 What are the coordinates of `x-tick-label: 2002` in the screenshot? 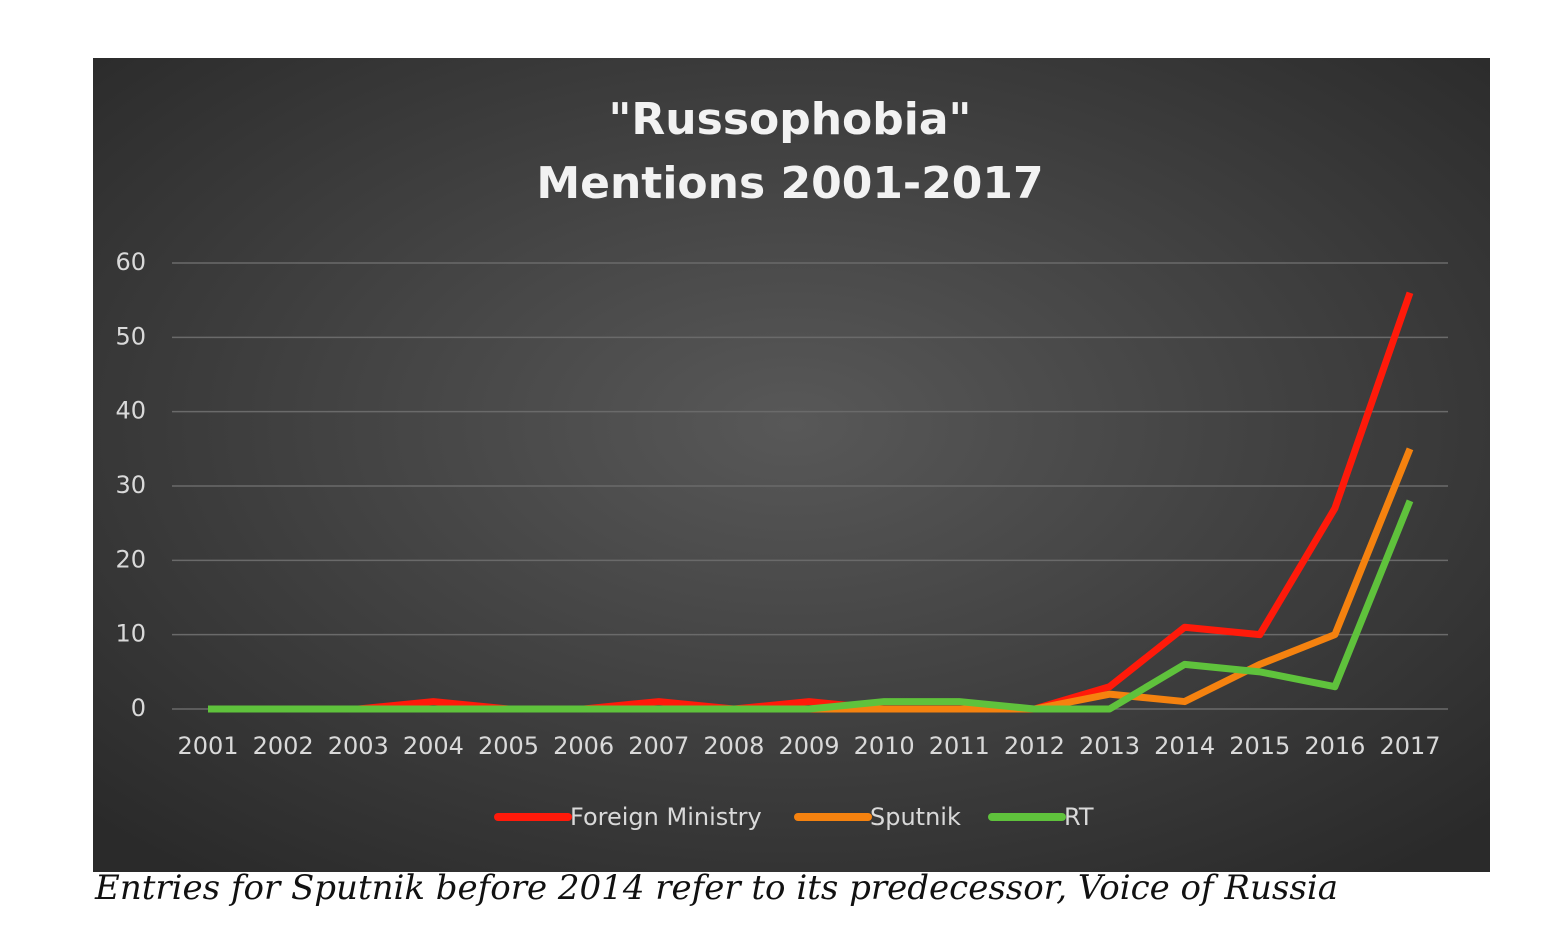 It's located at (283, 746).